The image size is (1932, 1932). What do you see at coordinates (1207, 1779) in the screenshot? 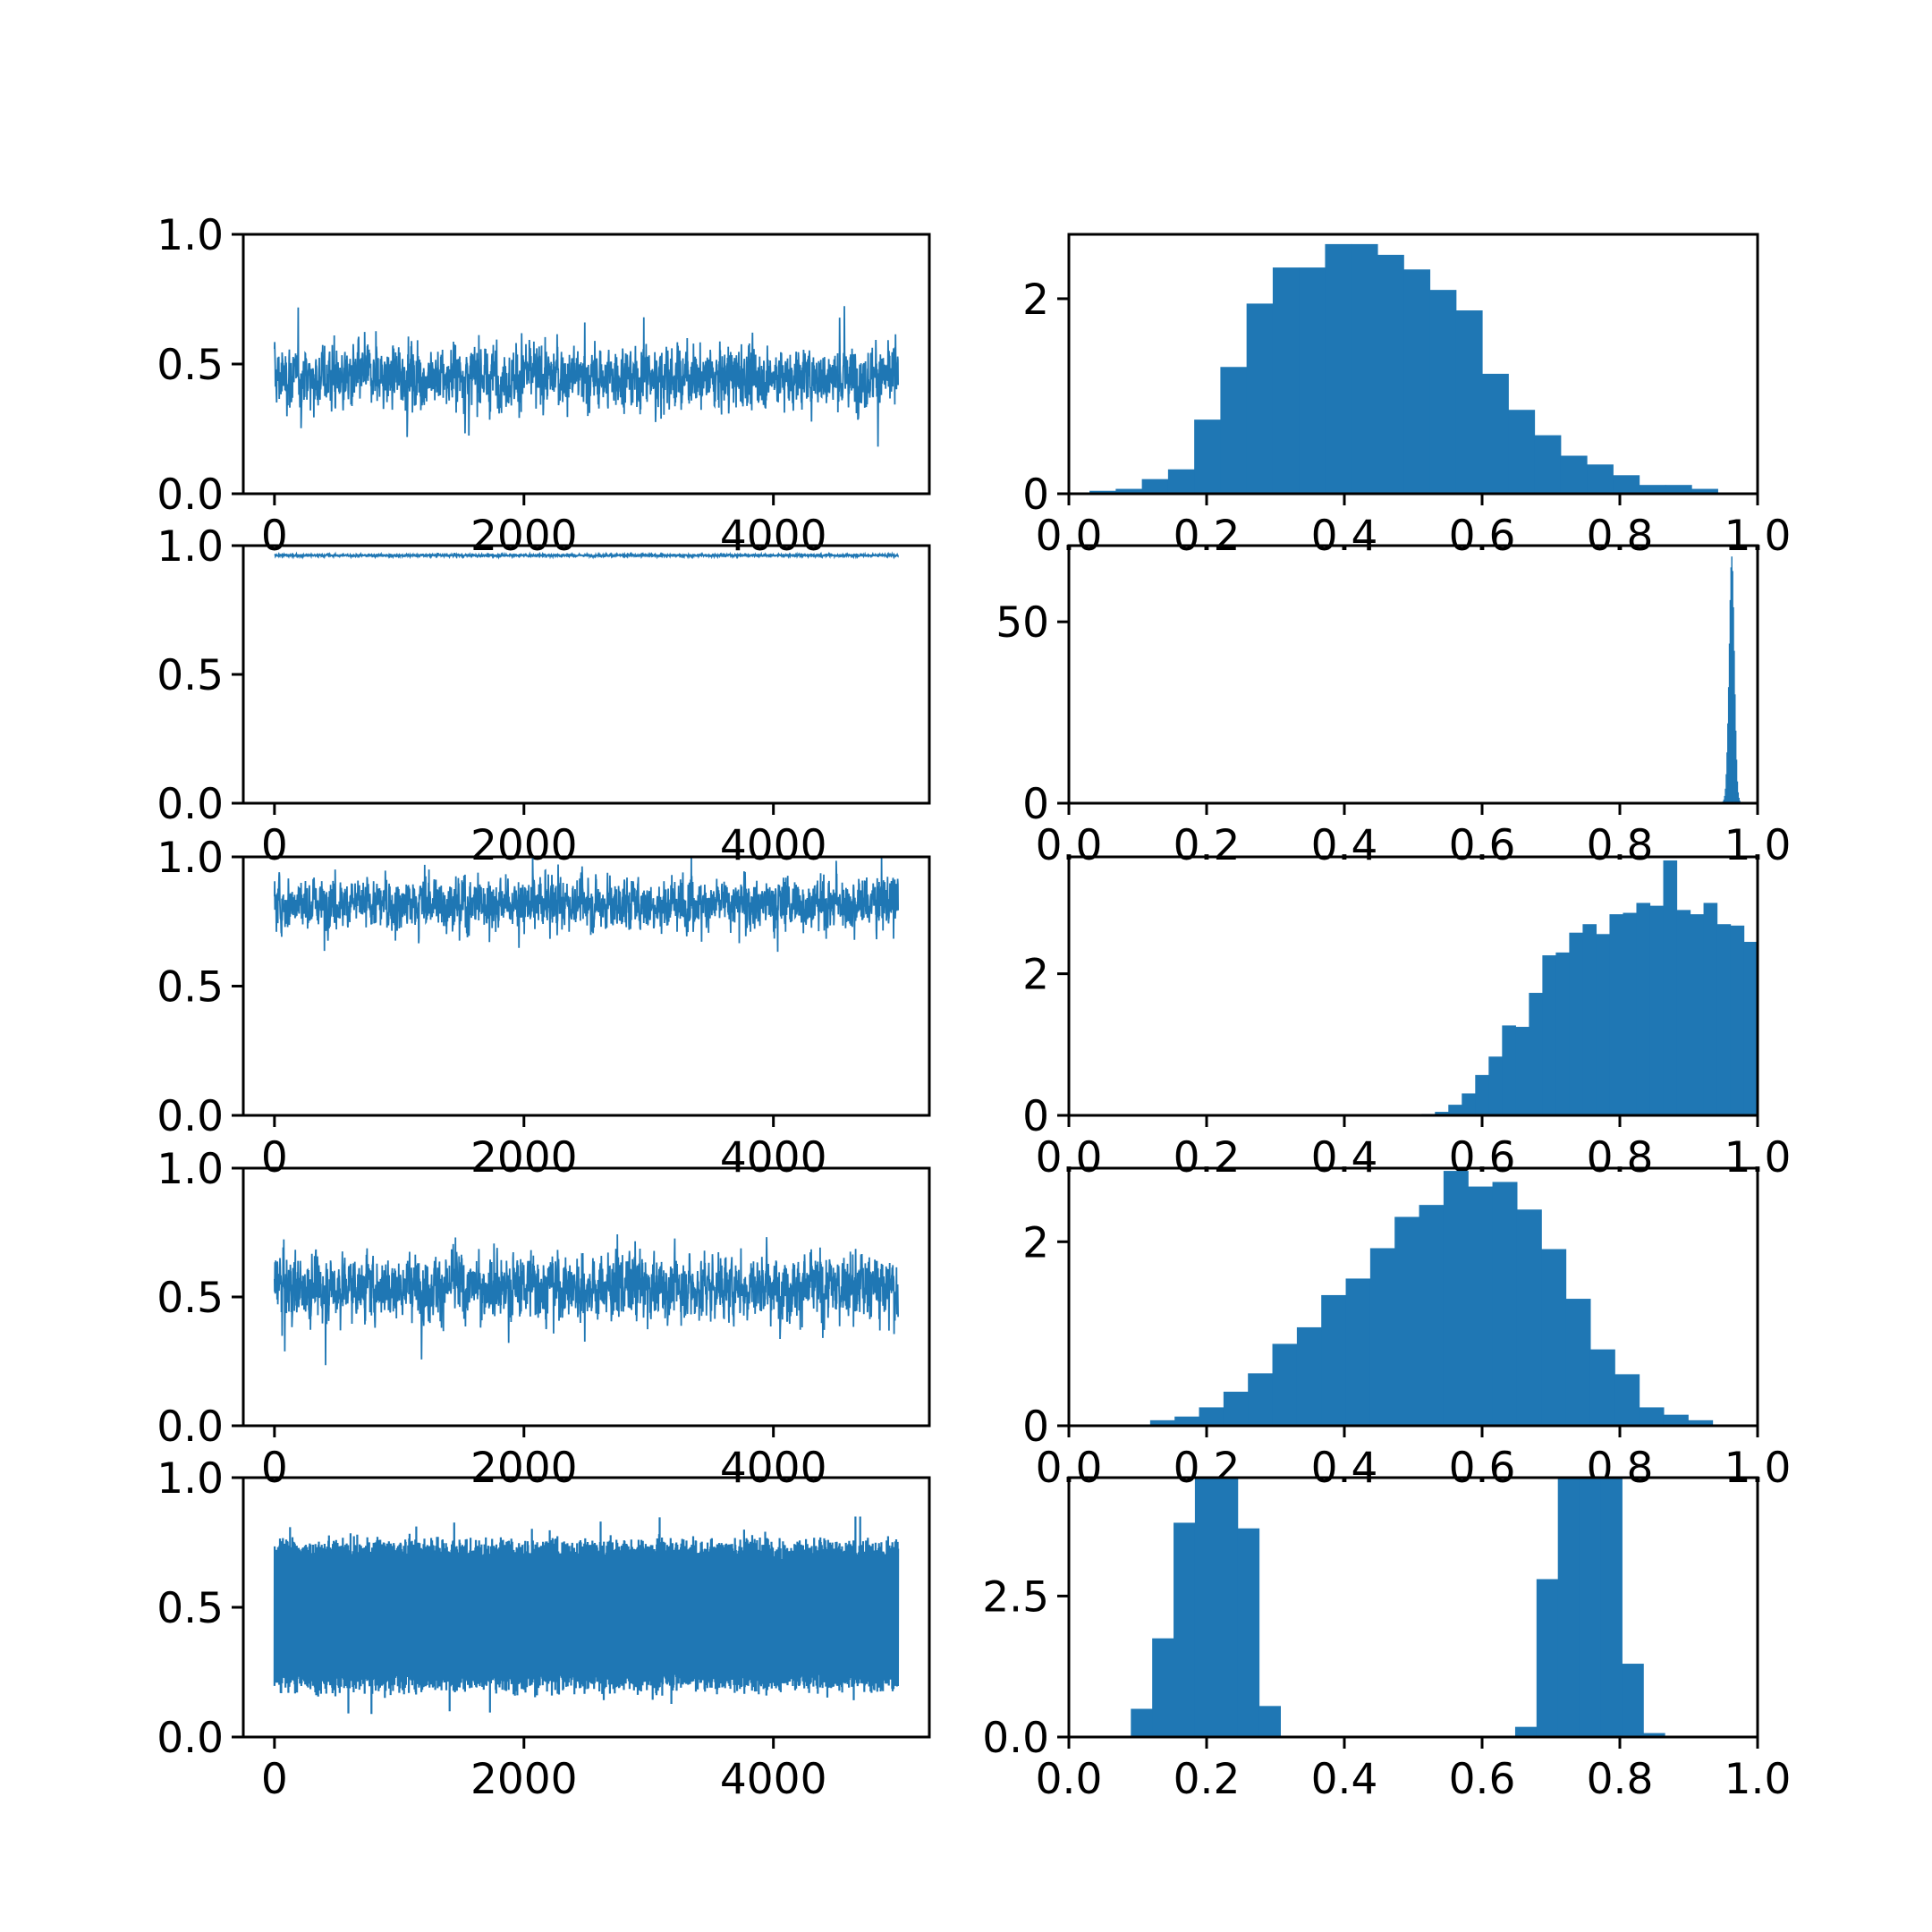
I see `x-tick-label: 0.2` at bounding box center [1207, 1779].